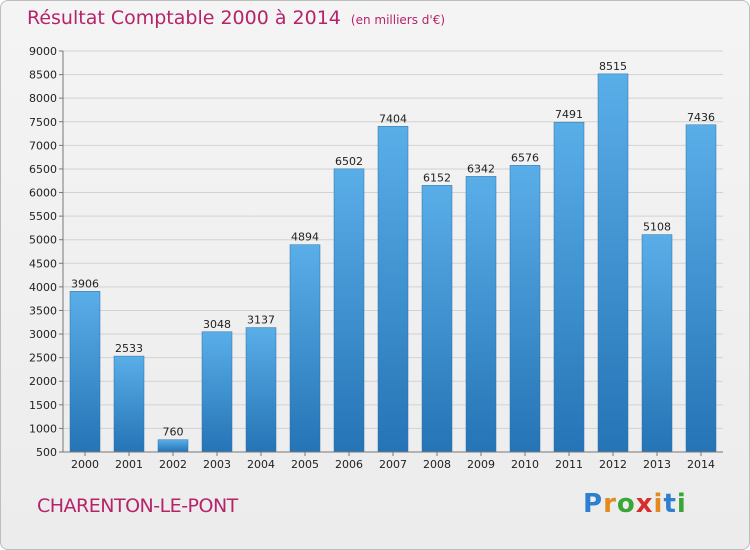 The width and height of the screenshot is (750, 550). What do you see at coordinates (43, 216) in the screenshot?
I see `y-tick-label: 5500` at bounding box center [43, 216].